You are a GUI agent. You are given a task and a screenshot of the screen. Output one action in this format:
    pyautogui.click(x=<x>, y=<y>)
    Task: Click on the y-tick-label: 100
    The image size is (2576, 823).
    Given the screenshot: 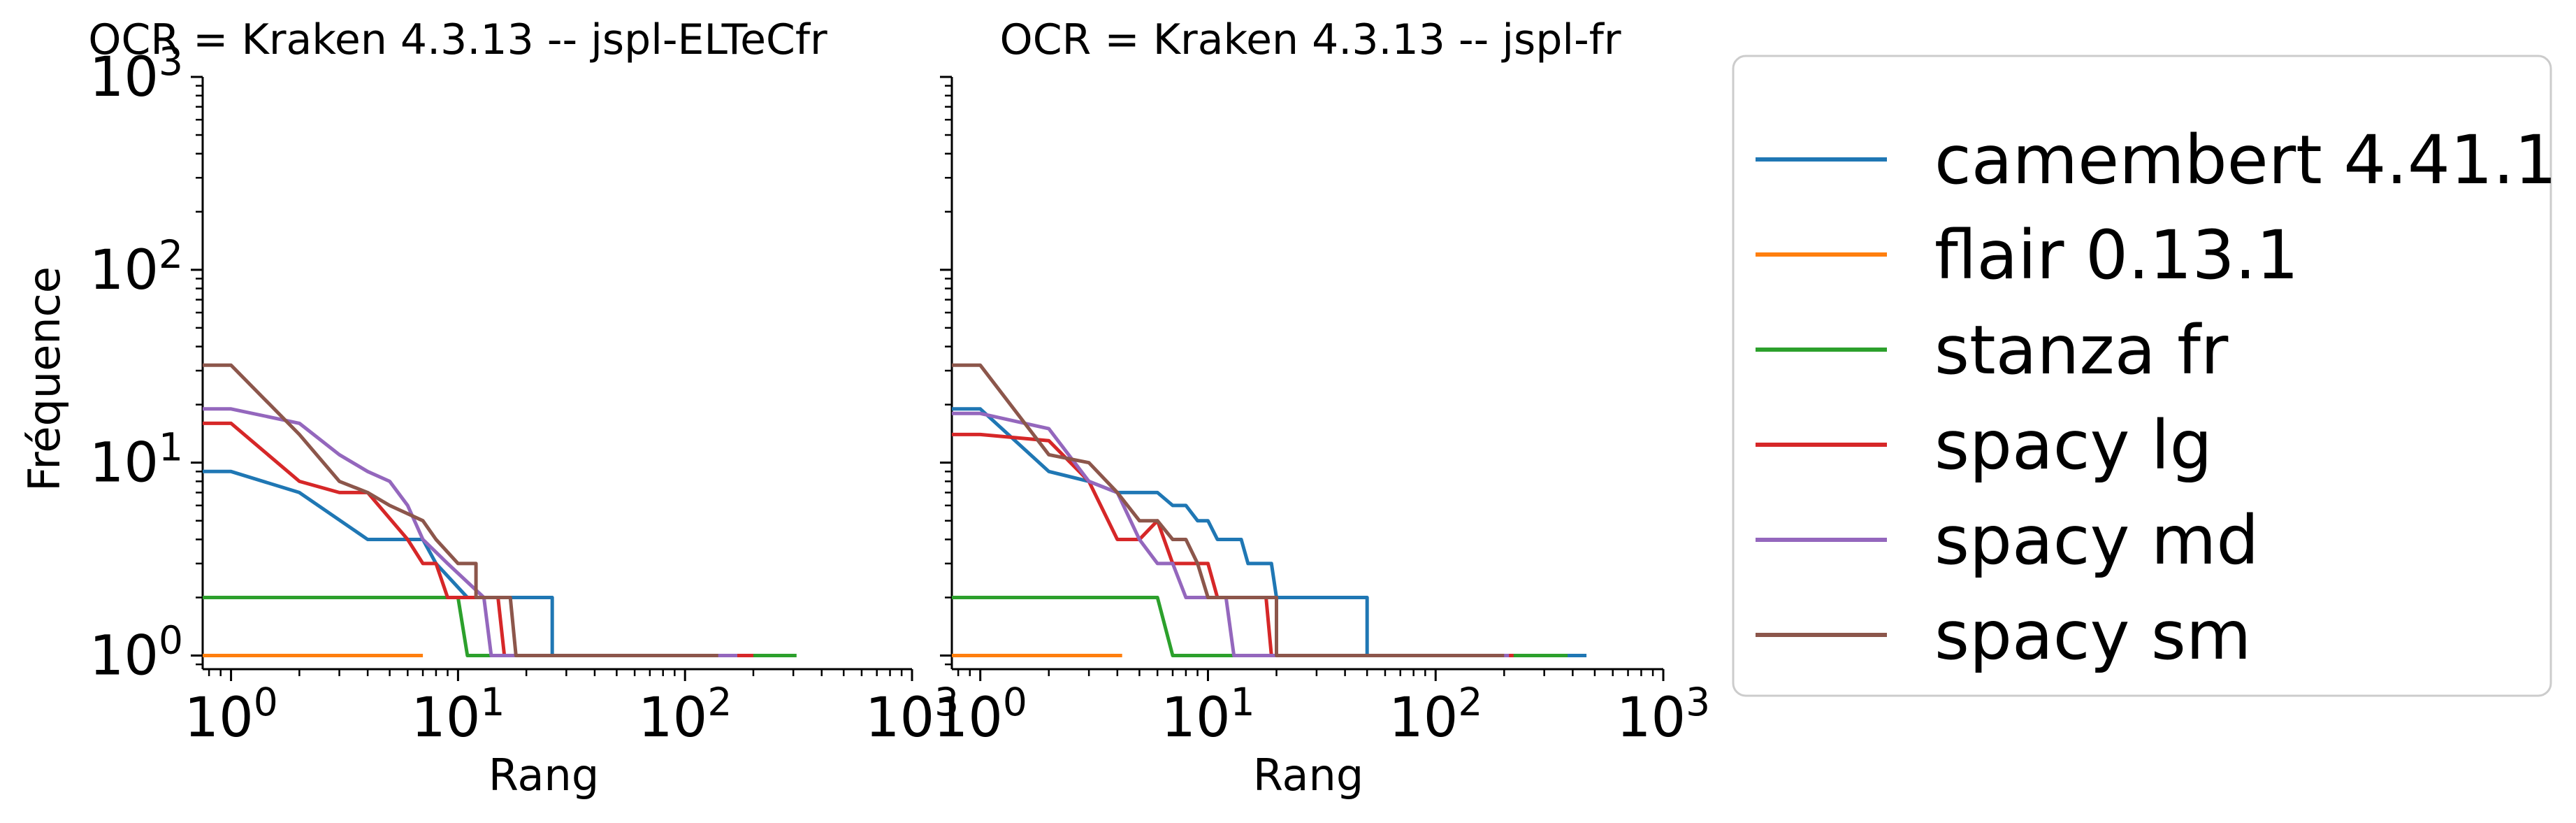 What is the action you would take?
    pyautogui.click(x=136, y=653)
    